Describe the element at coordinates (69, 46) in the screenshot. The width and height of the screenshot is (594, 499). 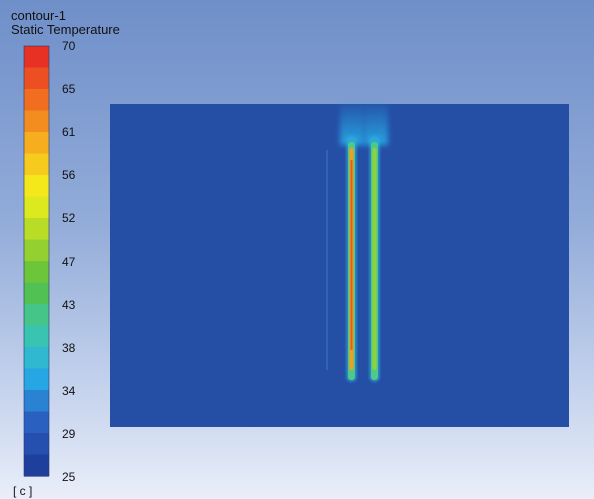
I see `colorbar-tick-label: 70` at that location.